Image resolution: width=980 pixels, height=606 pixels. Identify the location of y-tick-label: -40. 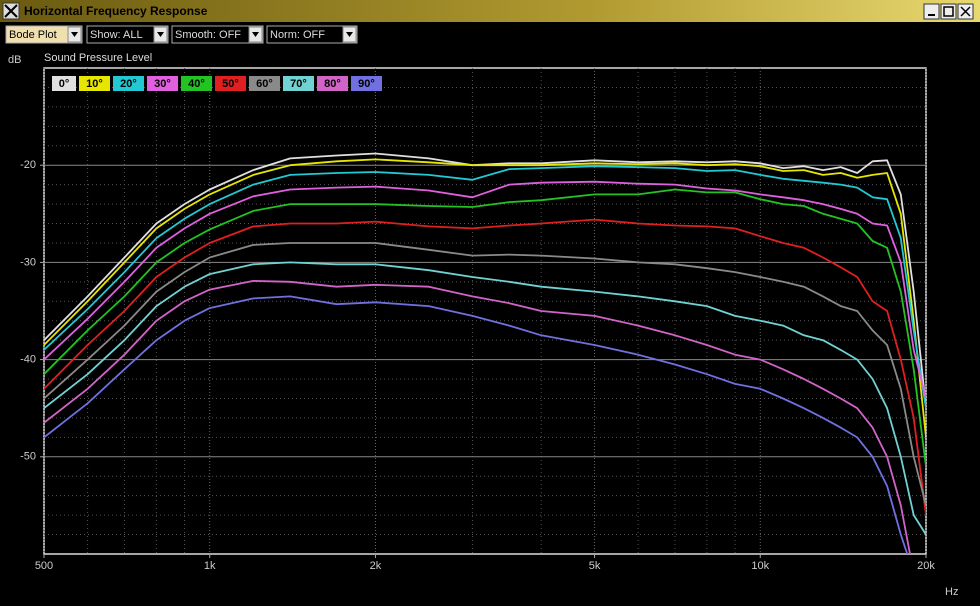
(28, 360).